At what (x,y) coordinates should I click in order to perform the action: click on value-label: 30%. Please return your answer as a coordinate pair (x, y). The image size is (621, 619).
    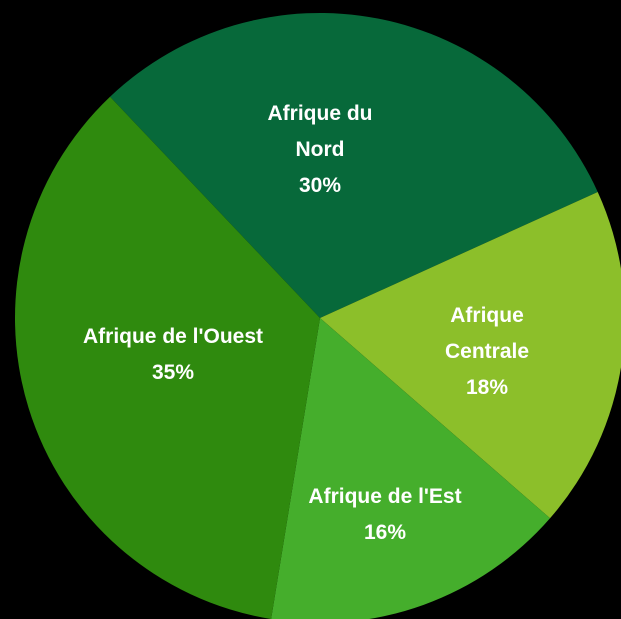
    Looking at the image, I should click on (320, 185).